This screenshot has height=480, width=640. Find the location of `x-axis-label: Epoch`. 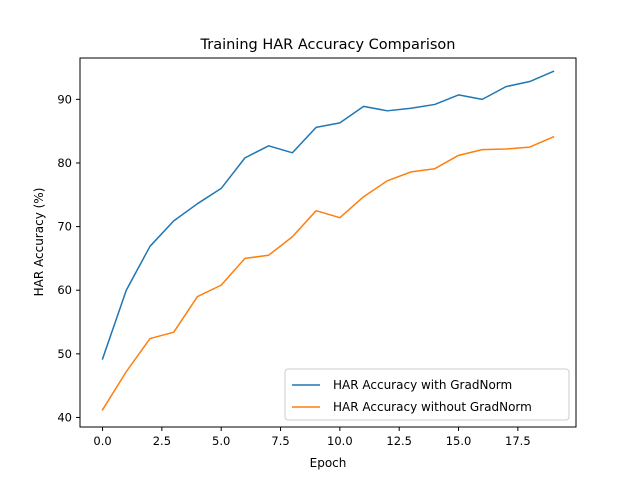

x-axis-label: Epoch is located at coordinates (328, 463).